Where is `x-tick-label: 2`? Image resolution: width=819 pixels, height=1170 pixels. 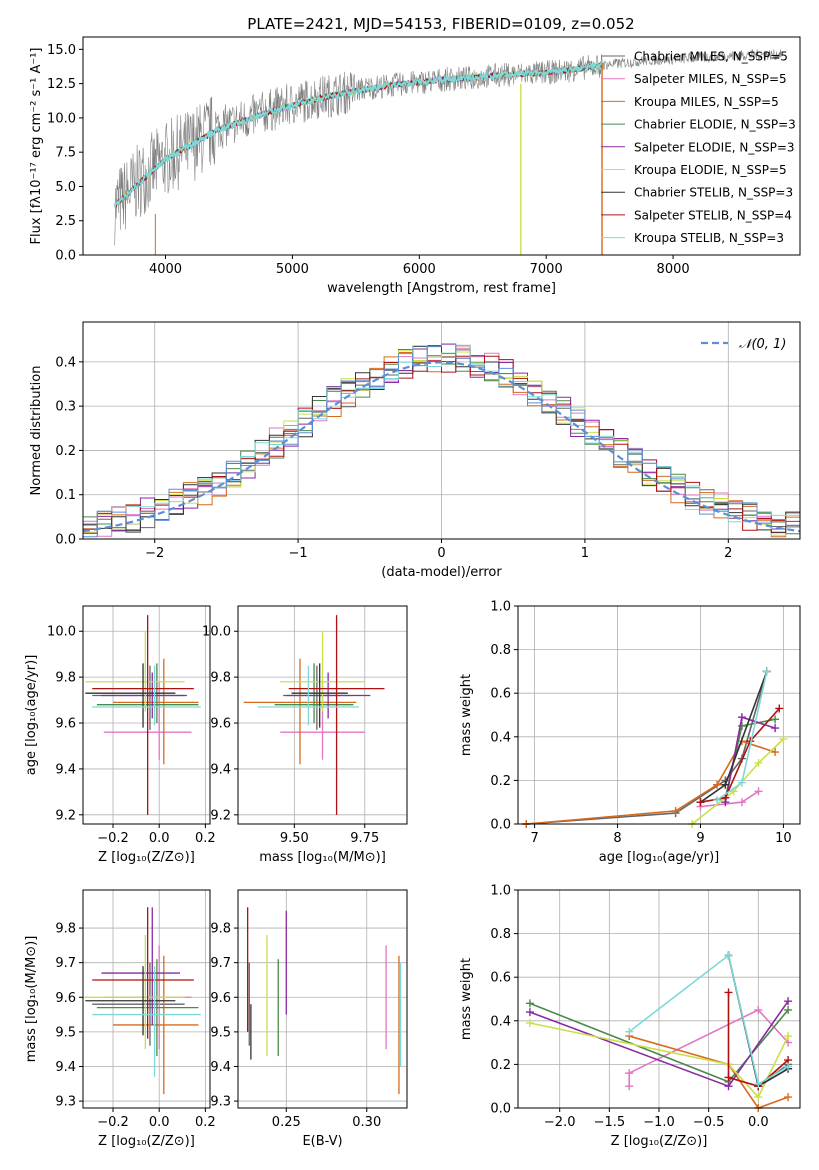 x-tick-label: 2 is located at coordinates (728, 553).